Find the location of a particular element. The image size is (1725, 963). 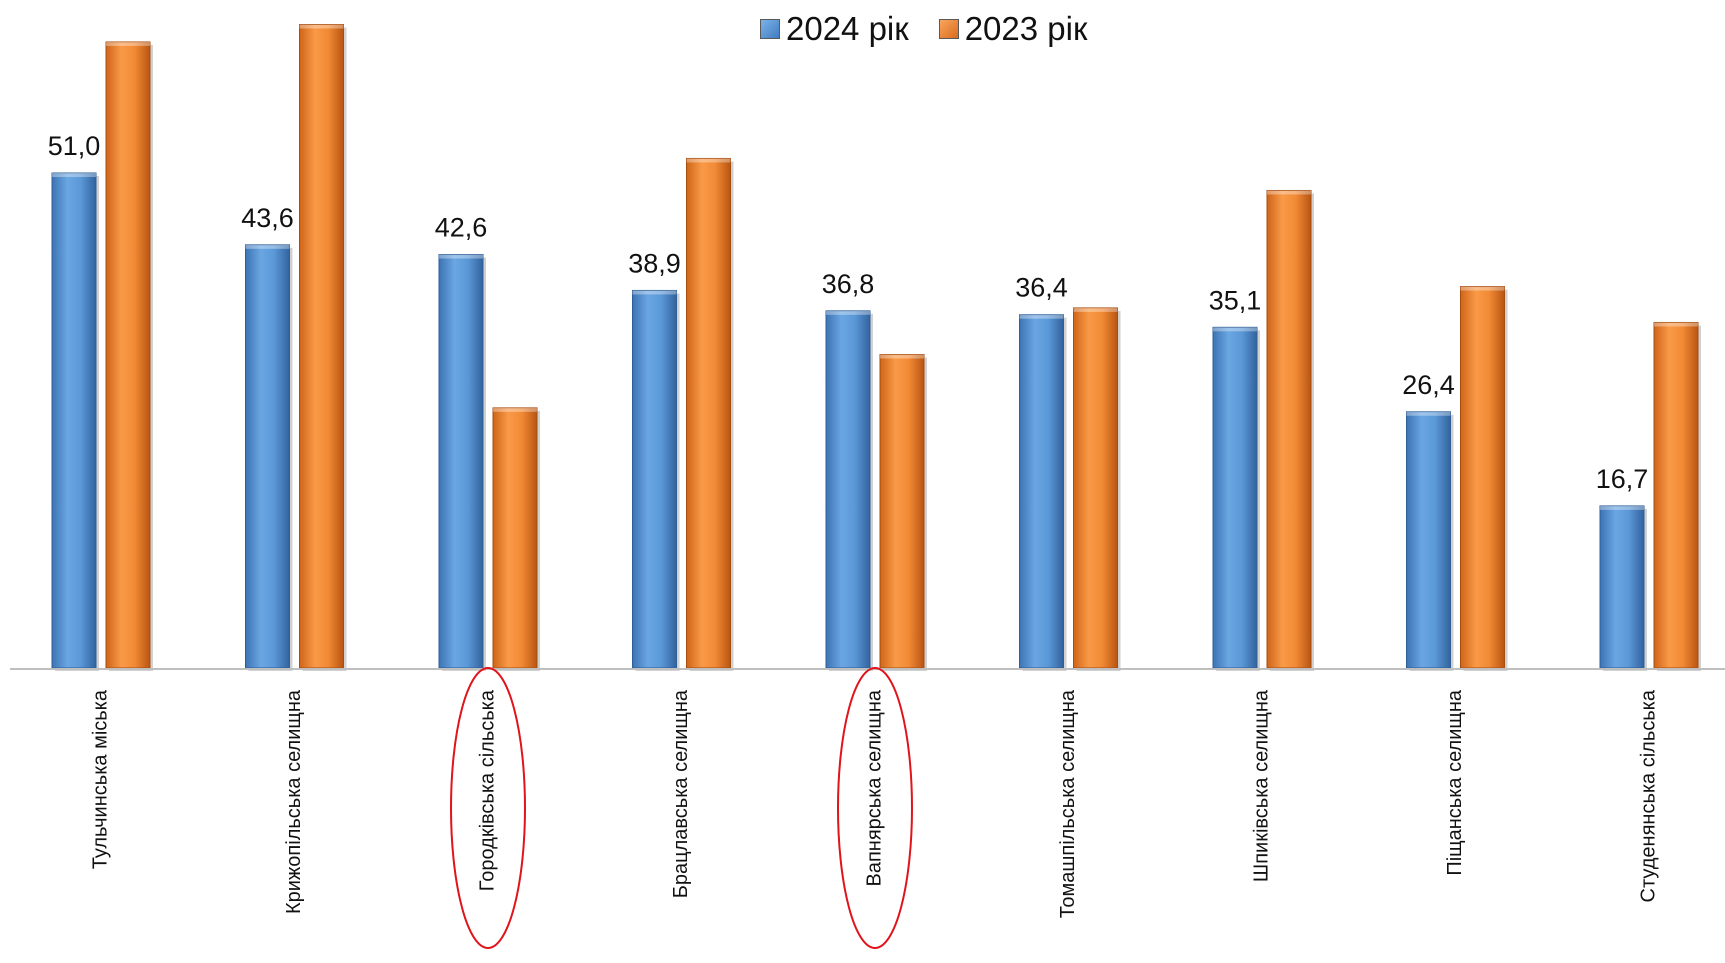

legend-label-2024: 2024 рік is located at coordinates (847, 28).